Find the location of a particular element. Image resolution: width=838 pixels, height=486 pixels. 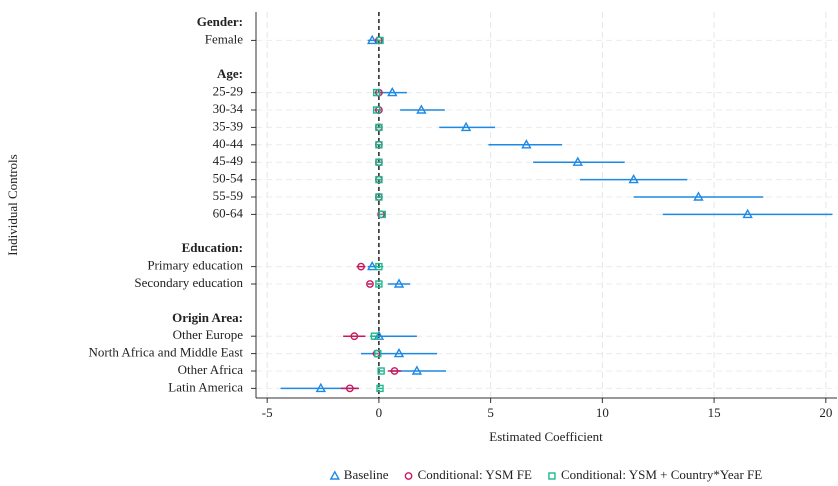

y-tick-label: 25-29 is located at coordinates (228, 91).